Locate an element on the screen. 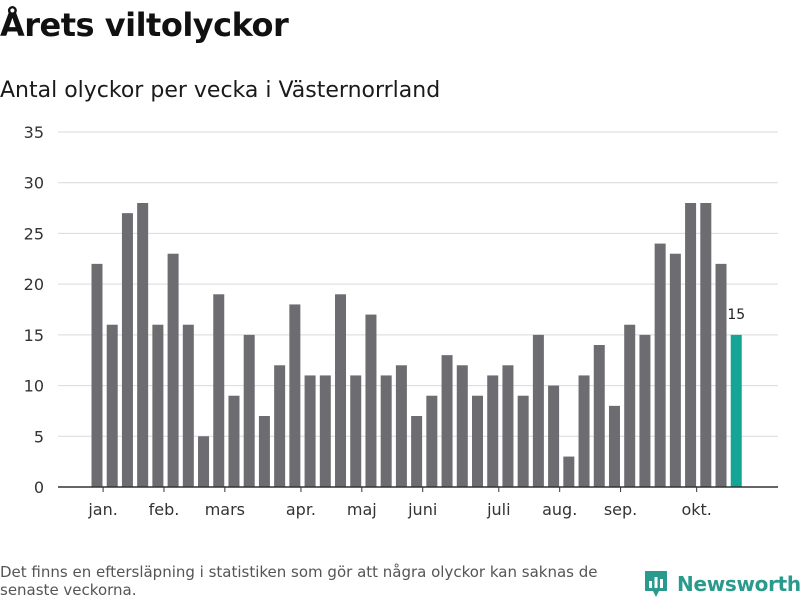 This screenshot has width=800, height=600. brand-logo: Newsworthy is located at coordinates (721, 584).